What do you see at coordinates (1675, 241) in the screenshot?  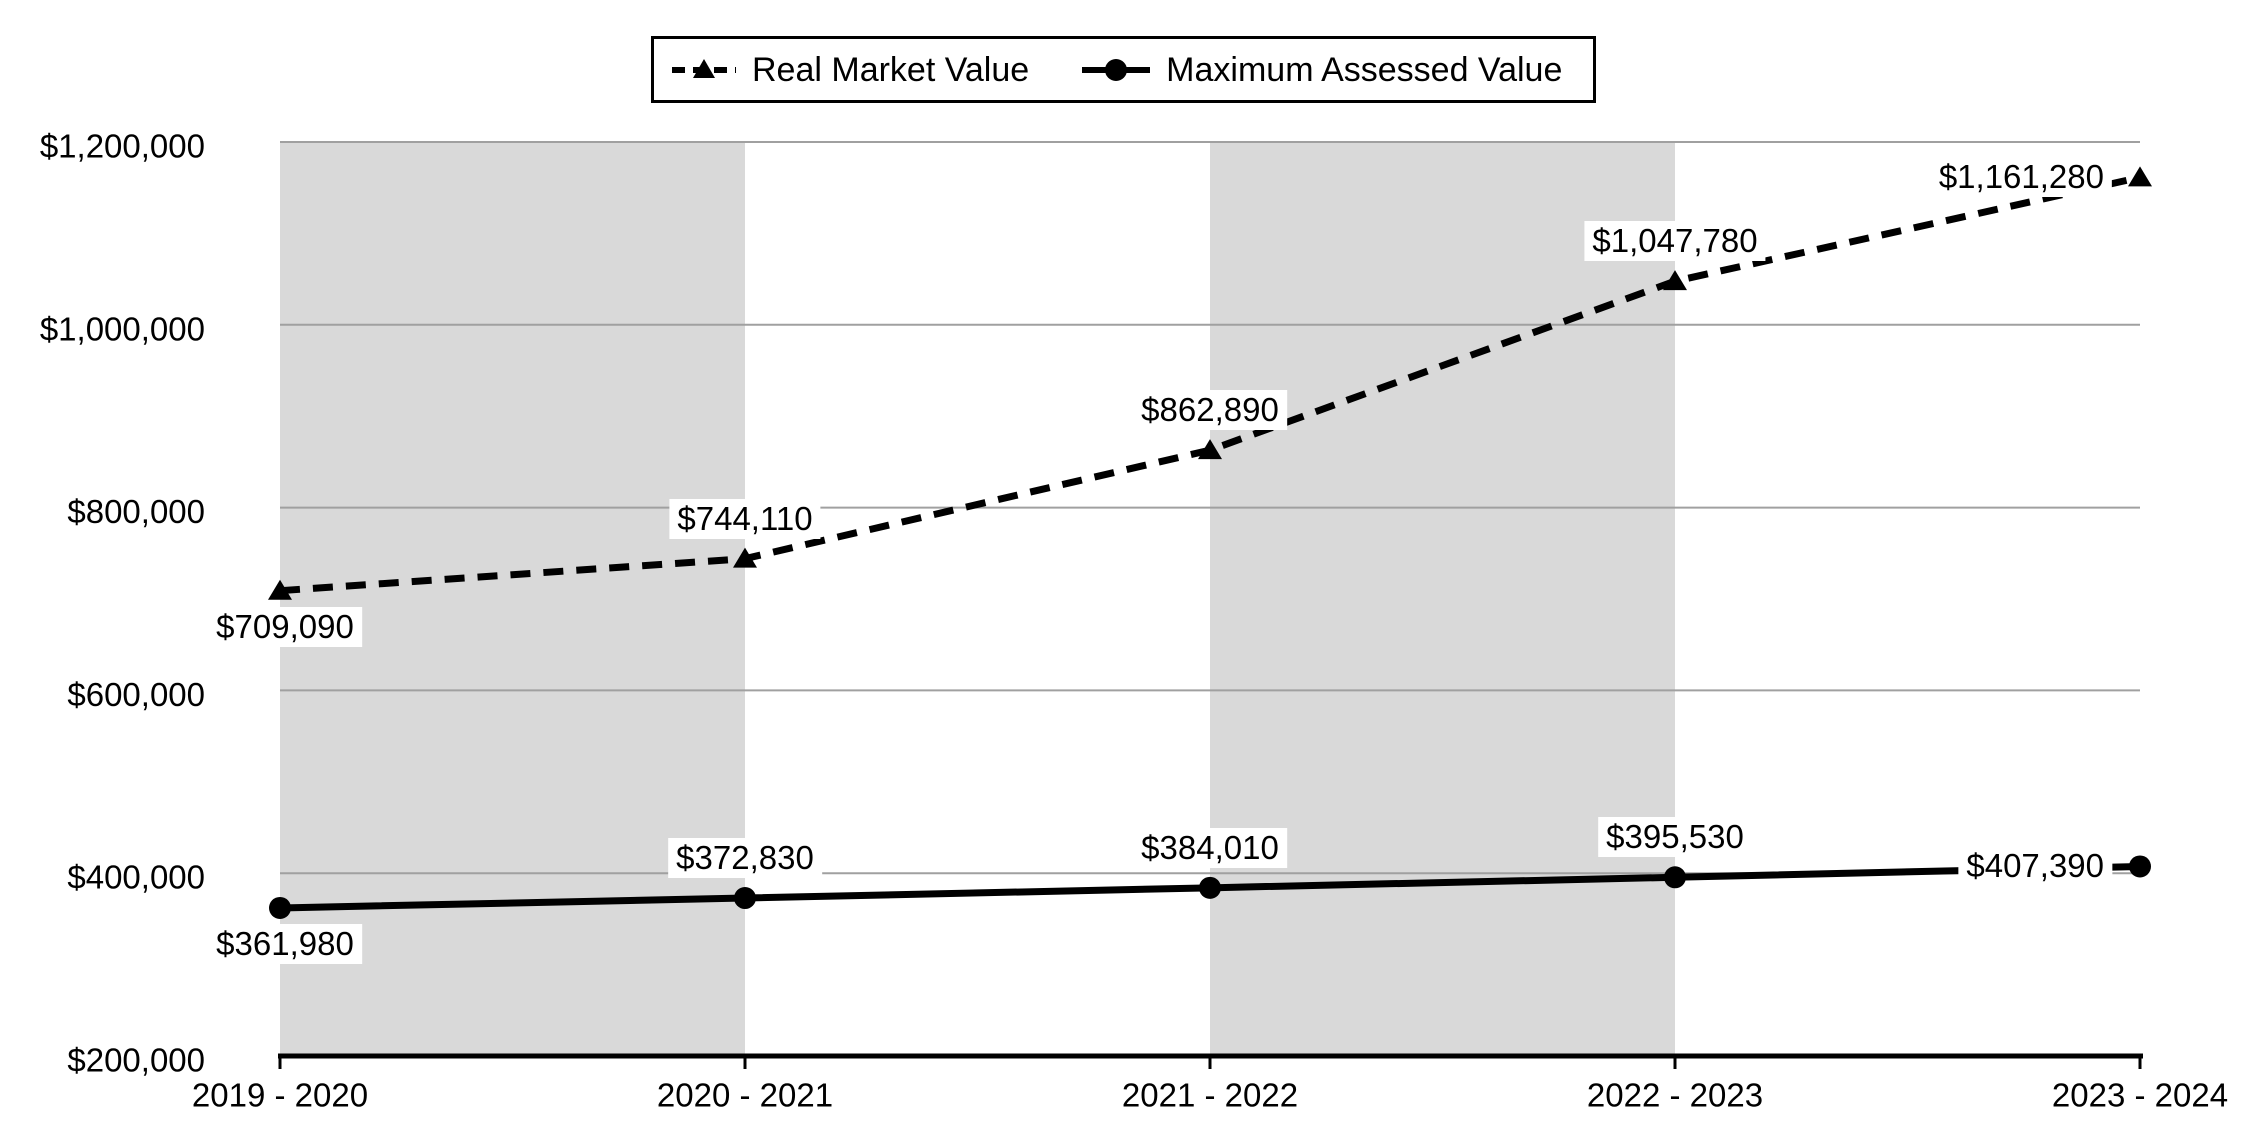 I see `data-label: $1,047,780` at bounding box center [1675, 241].